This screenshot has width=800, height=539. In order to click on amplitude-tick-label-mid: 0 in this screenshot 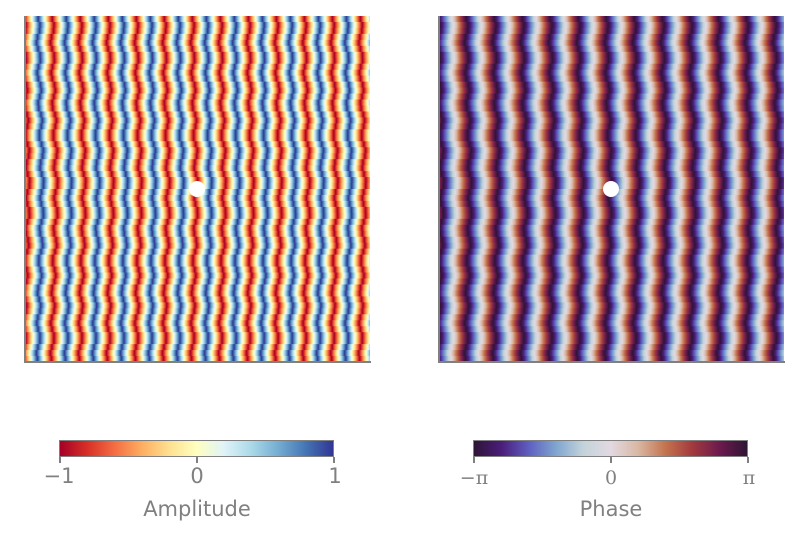, I will do `click(197, 476)`.